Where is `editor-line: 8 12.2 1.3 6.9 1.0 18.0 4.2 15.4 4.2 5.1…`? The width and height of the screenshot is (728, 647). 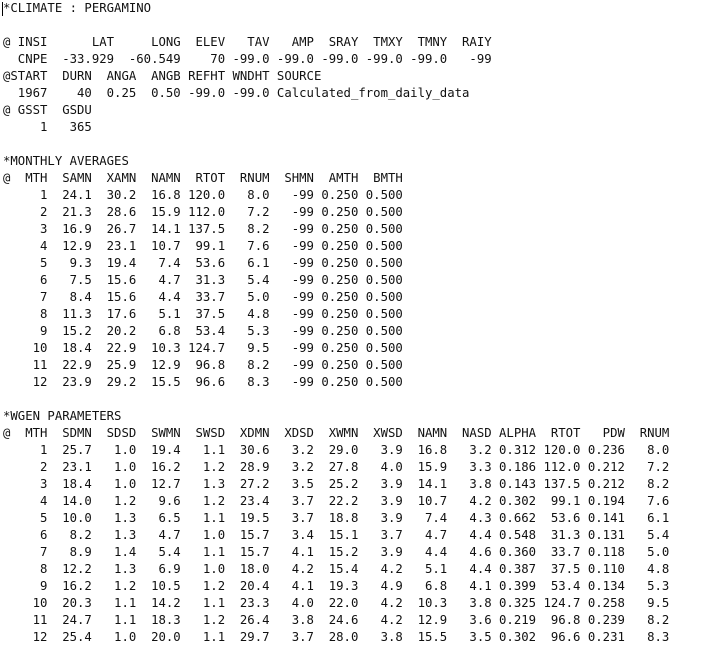
editor-line: 8 12.2 1.3 6.9 1.0 18.0 4.2 15.4 4.2 5.1… is located at coordinates (336, 569).